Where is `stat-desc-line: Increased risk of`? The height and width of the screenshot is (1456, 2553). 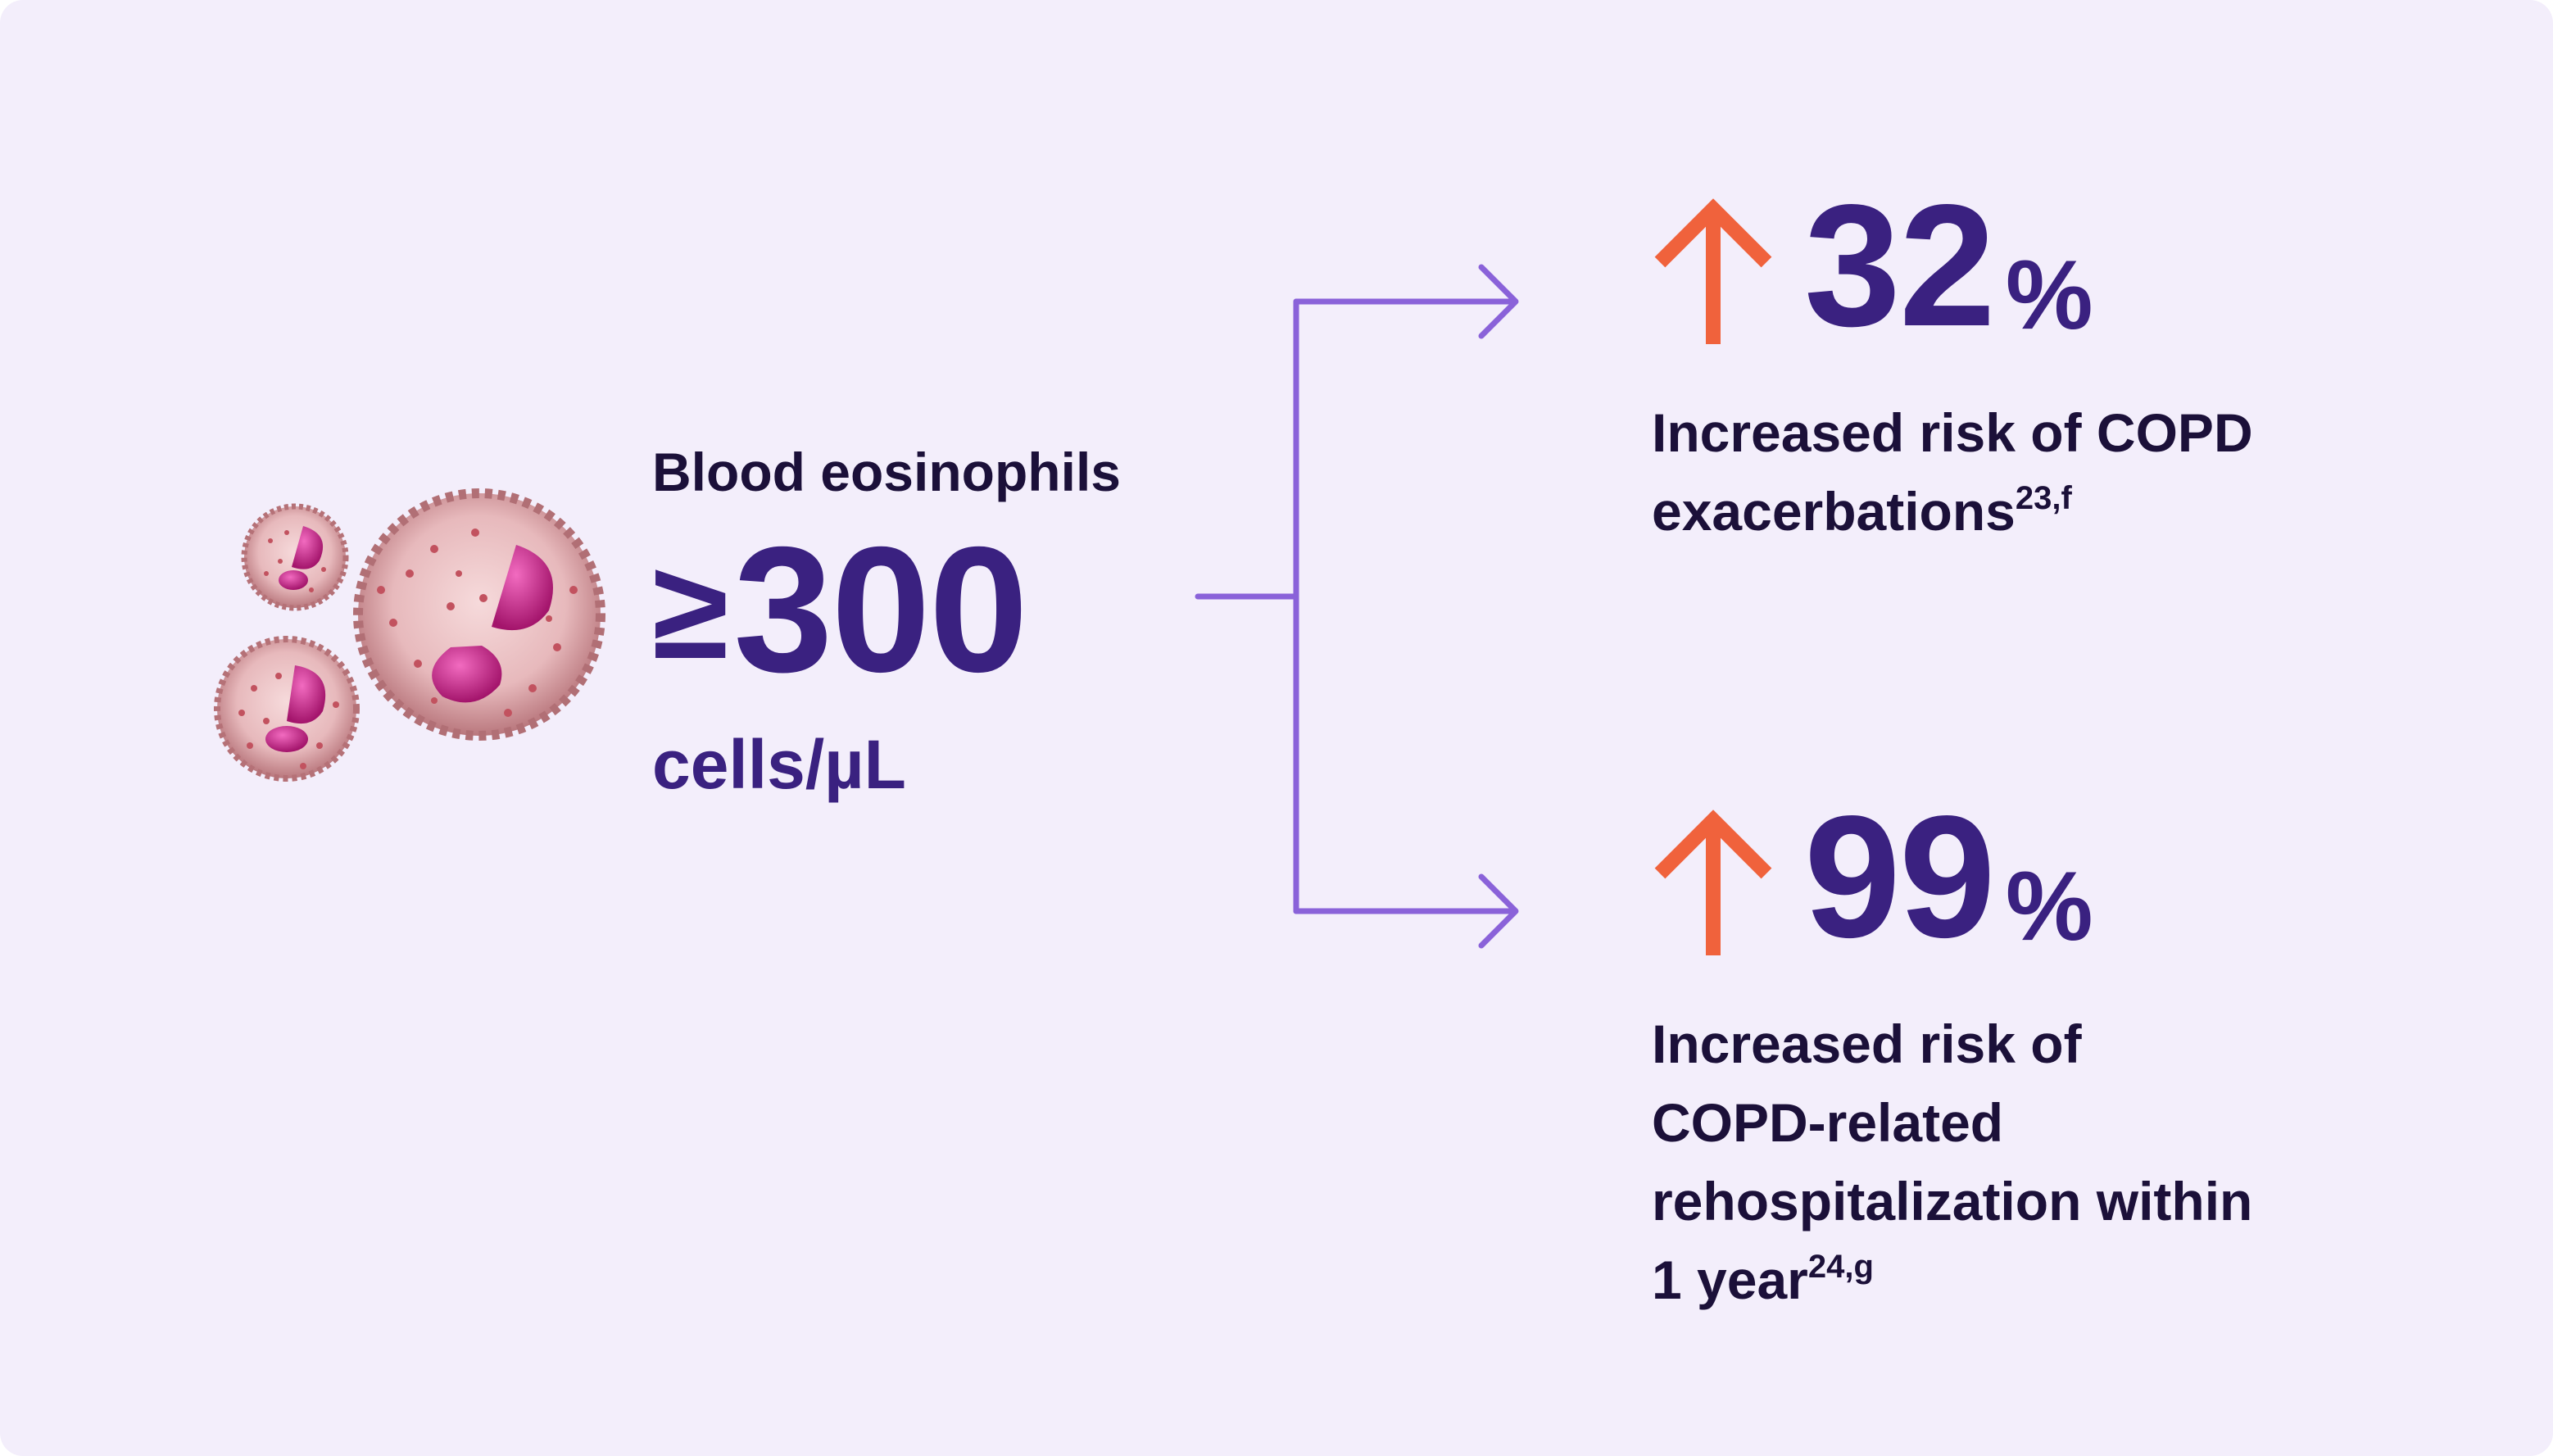 stat-desc-line: Increased risk of is located at coordinates (1867, 1044).